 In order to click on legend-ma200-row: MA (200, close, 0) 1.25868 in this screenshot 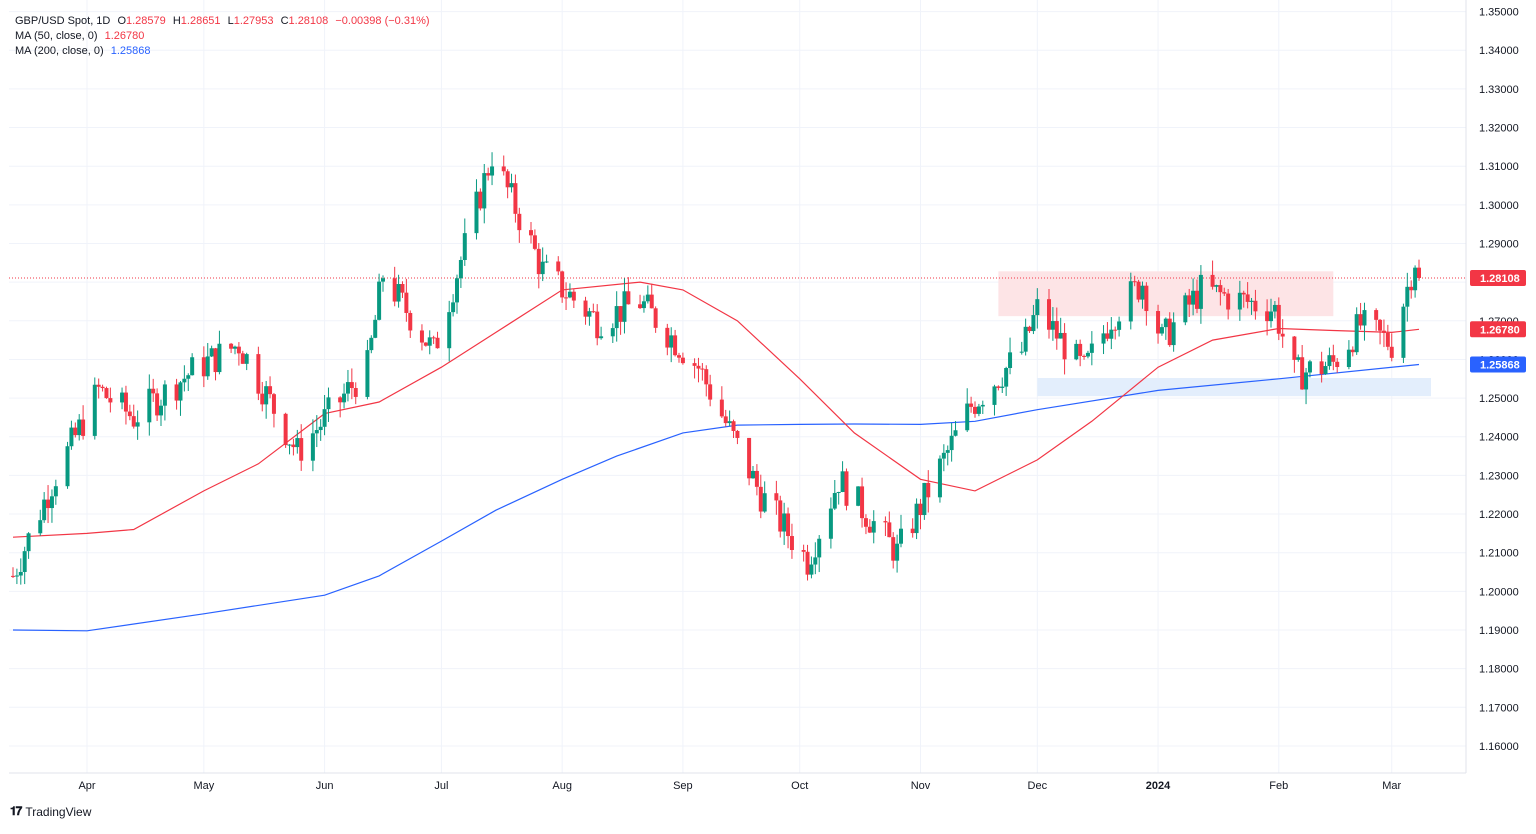, I will do `click(224, 51)`.